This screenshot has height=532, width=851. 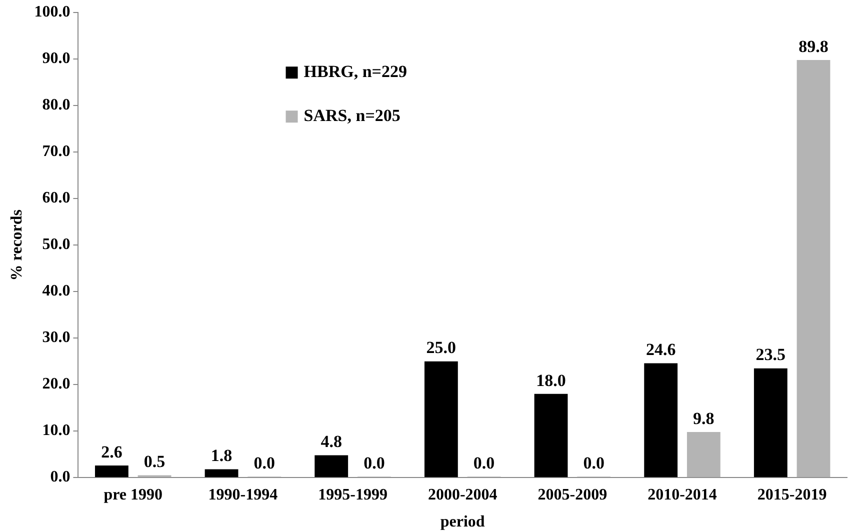 I want to click on legend-label: HBRG, n=229, so click(x=355, y=71).